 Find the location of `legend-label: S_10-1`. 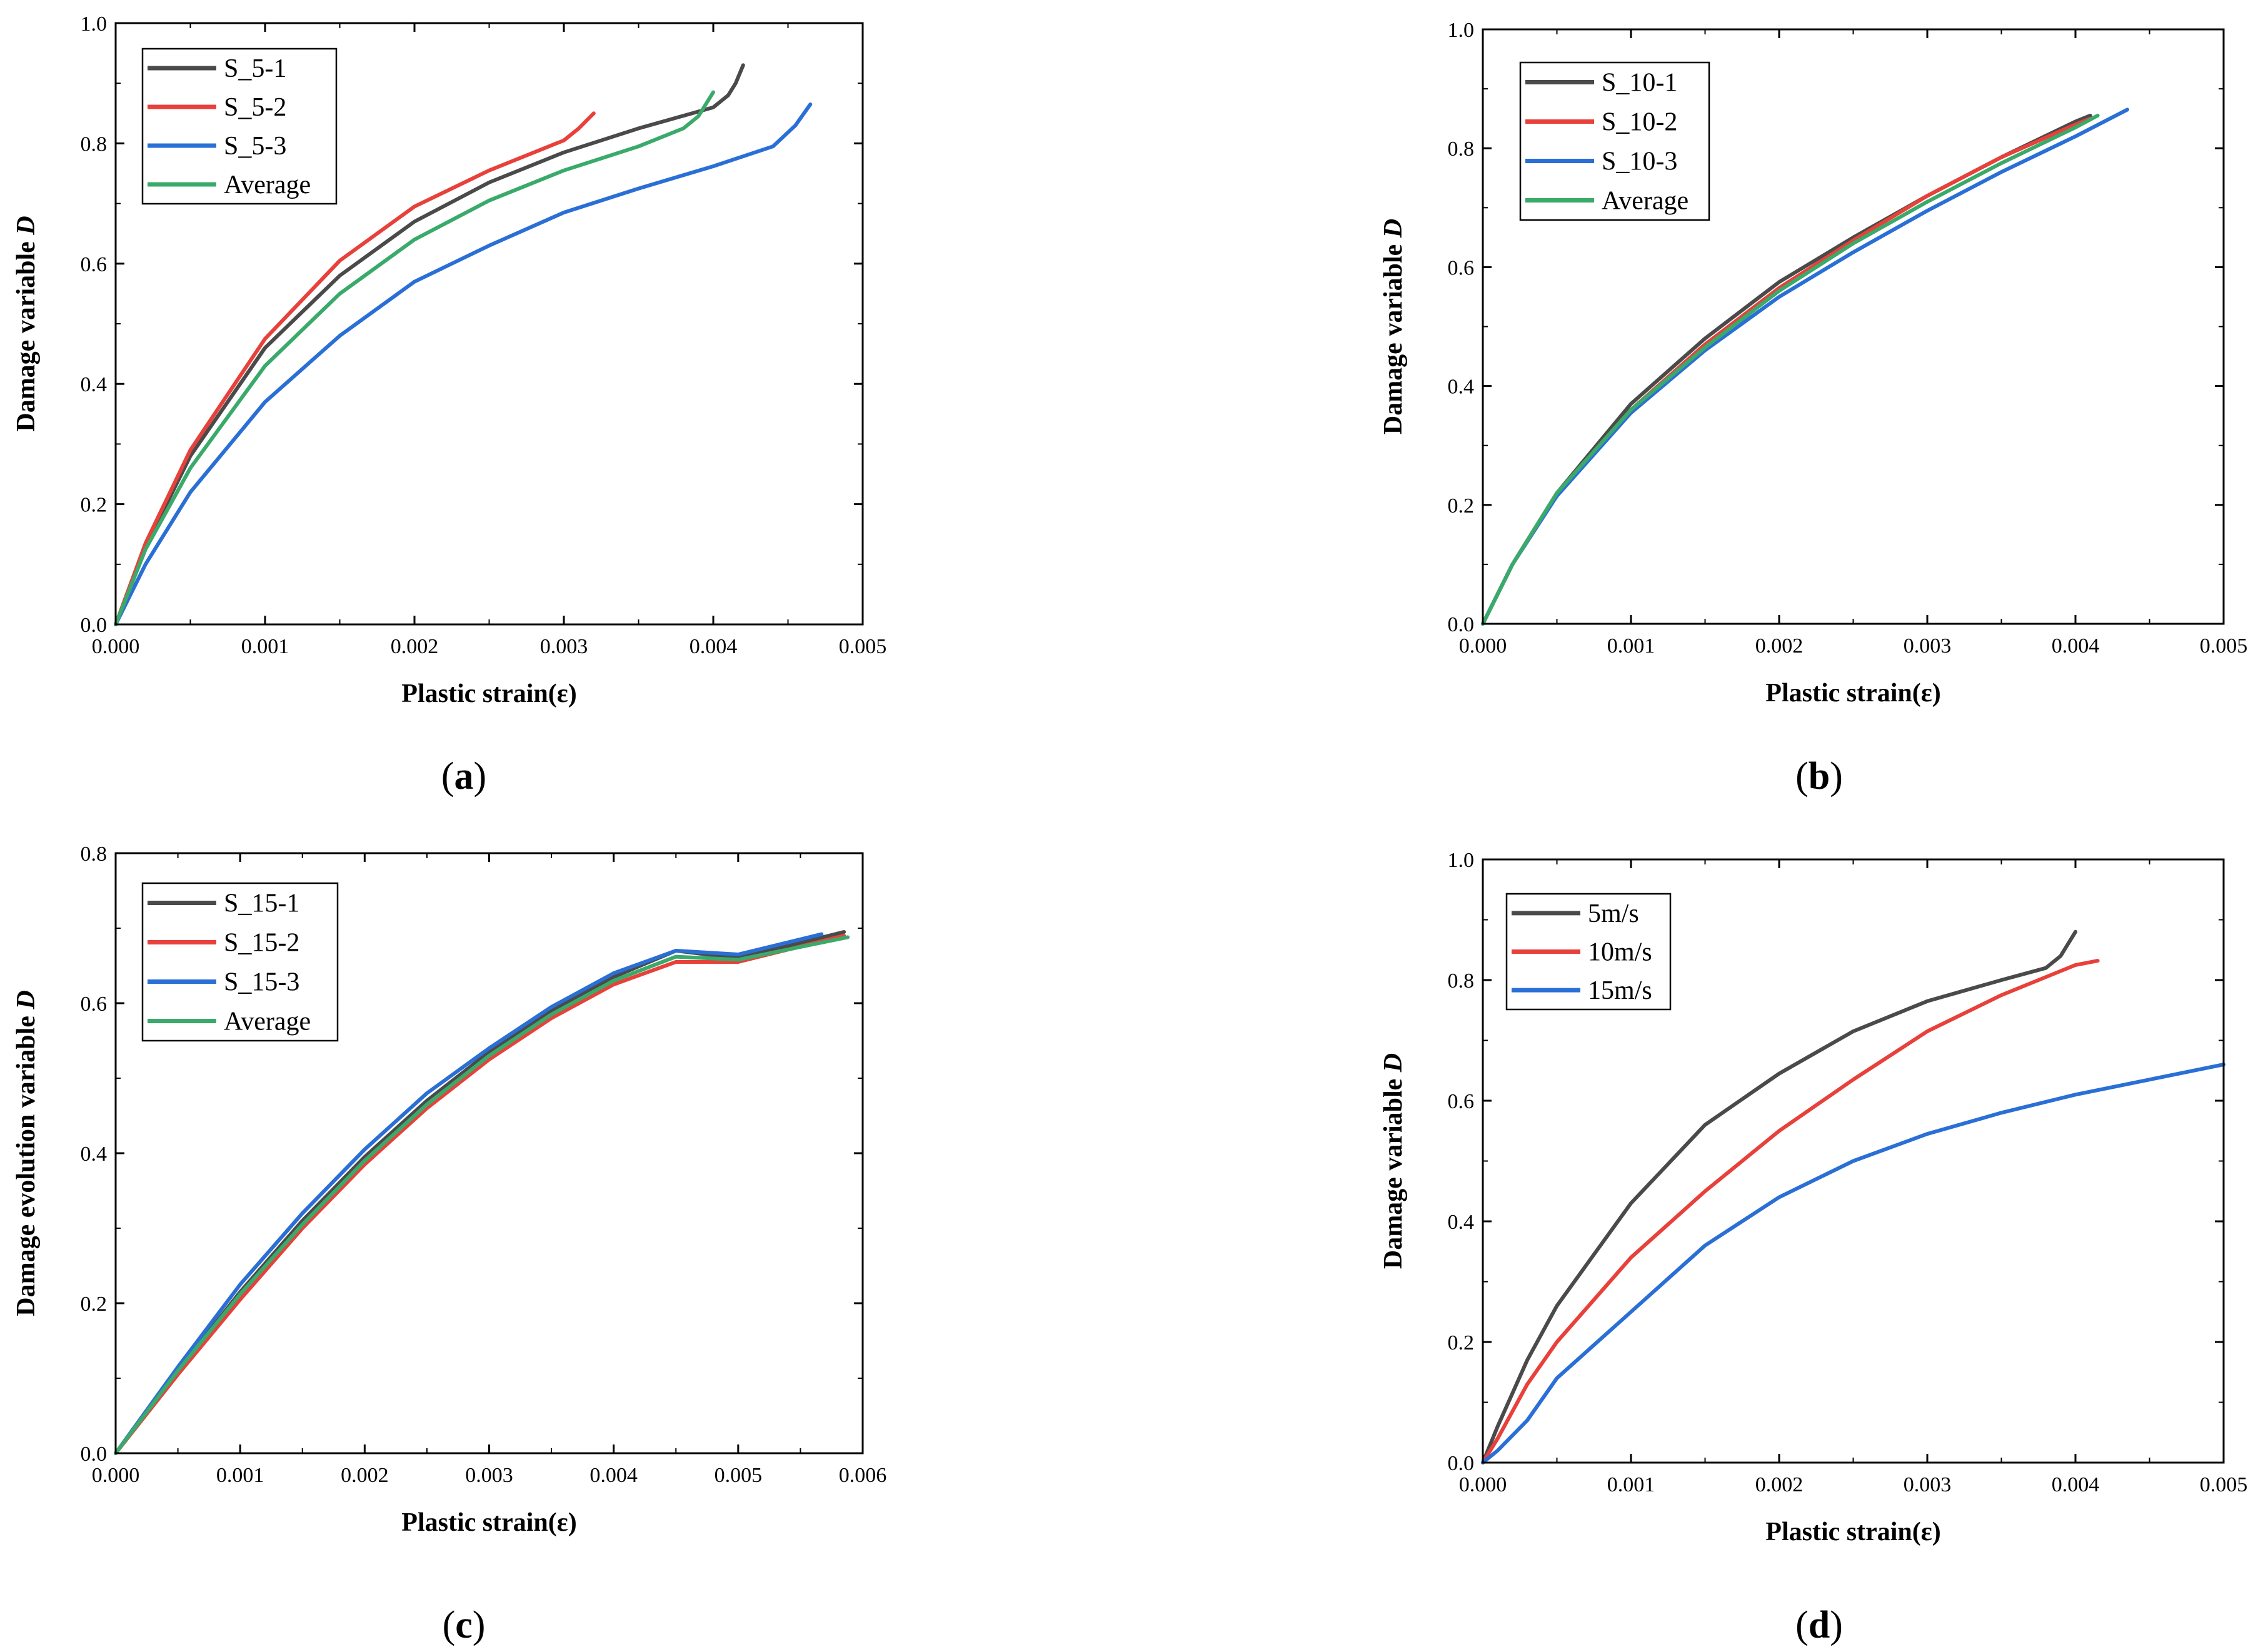

legend-label: S_10-1 is located at coordinates (1640, 83).